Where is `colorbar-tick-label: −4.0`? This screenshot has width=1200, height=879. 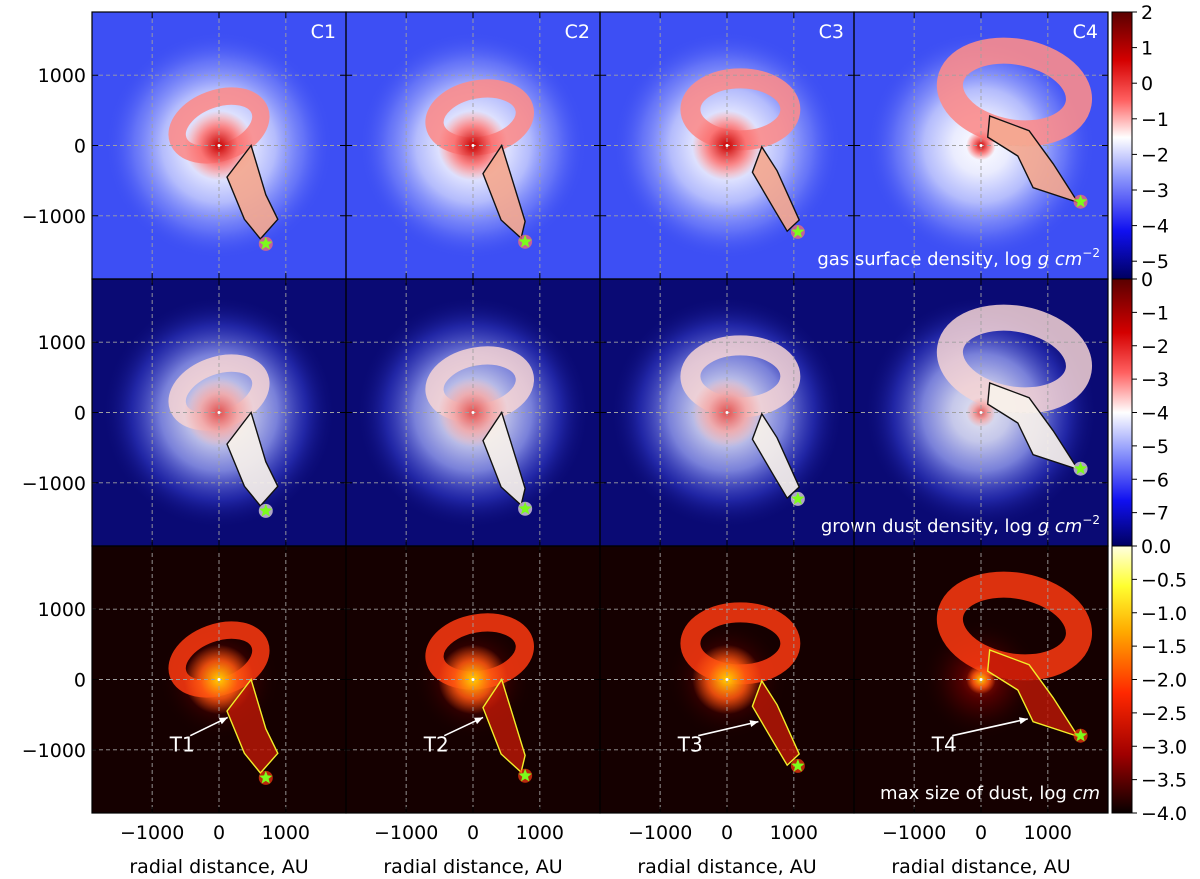
colorbar-tick-label: −4.0 is located at coordinates (1164, 814).